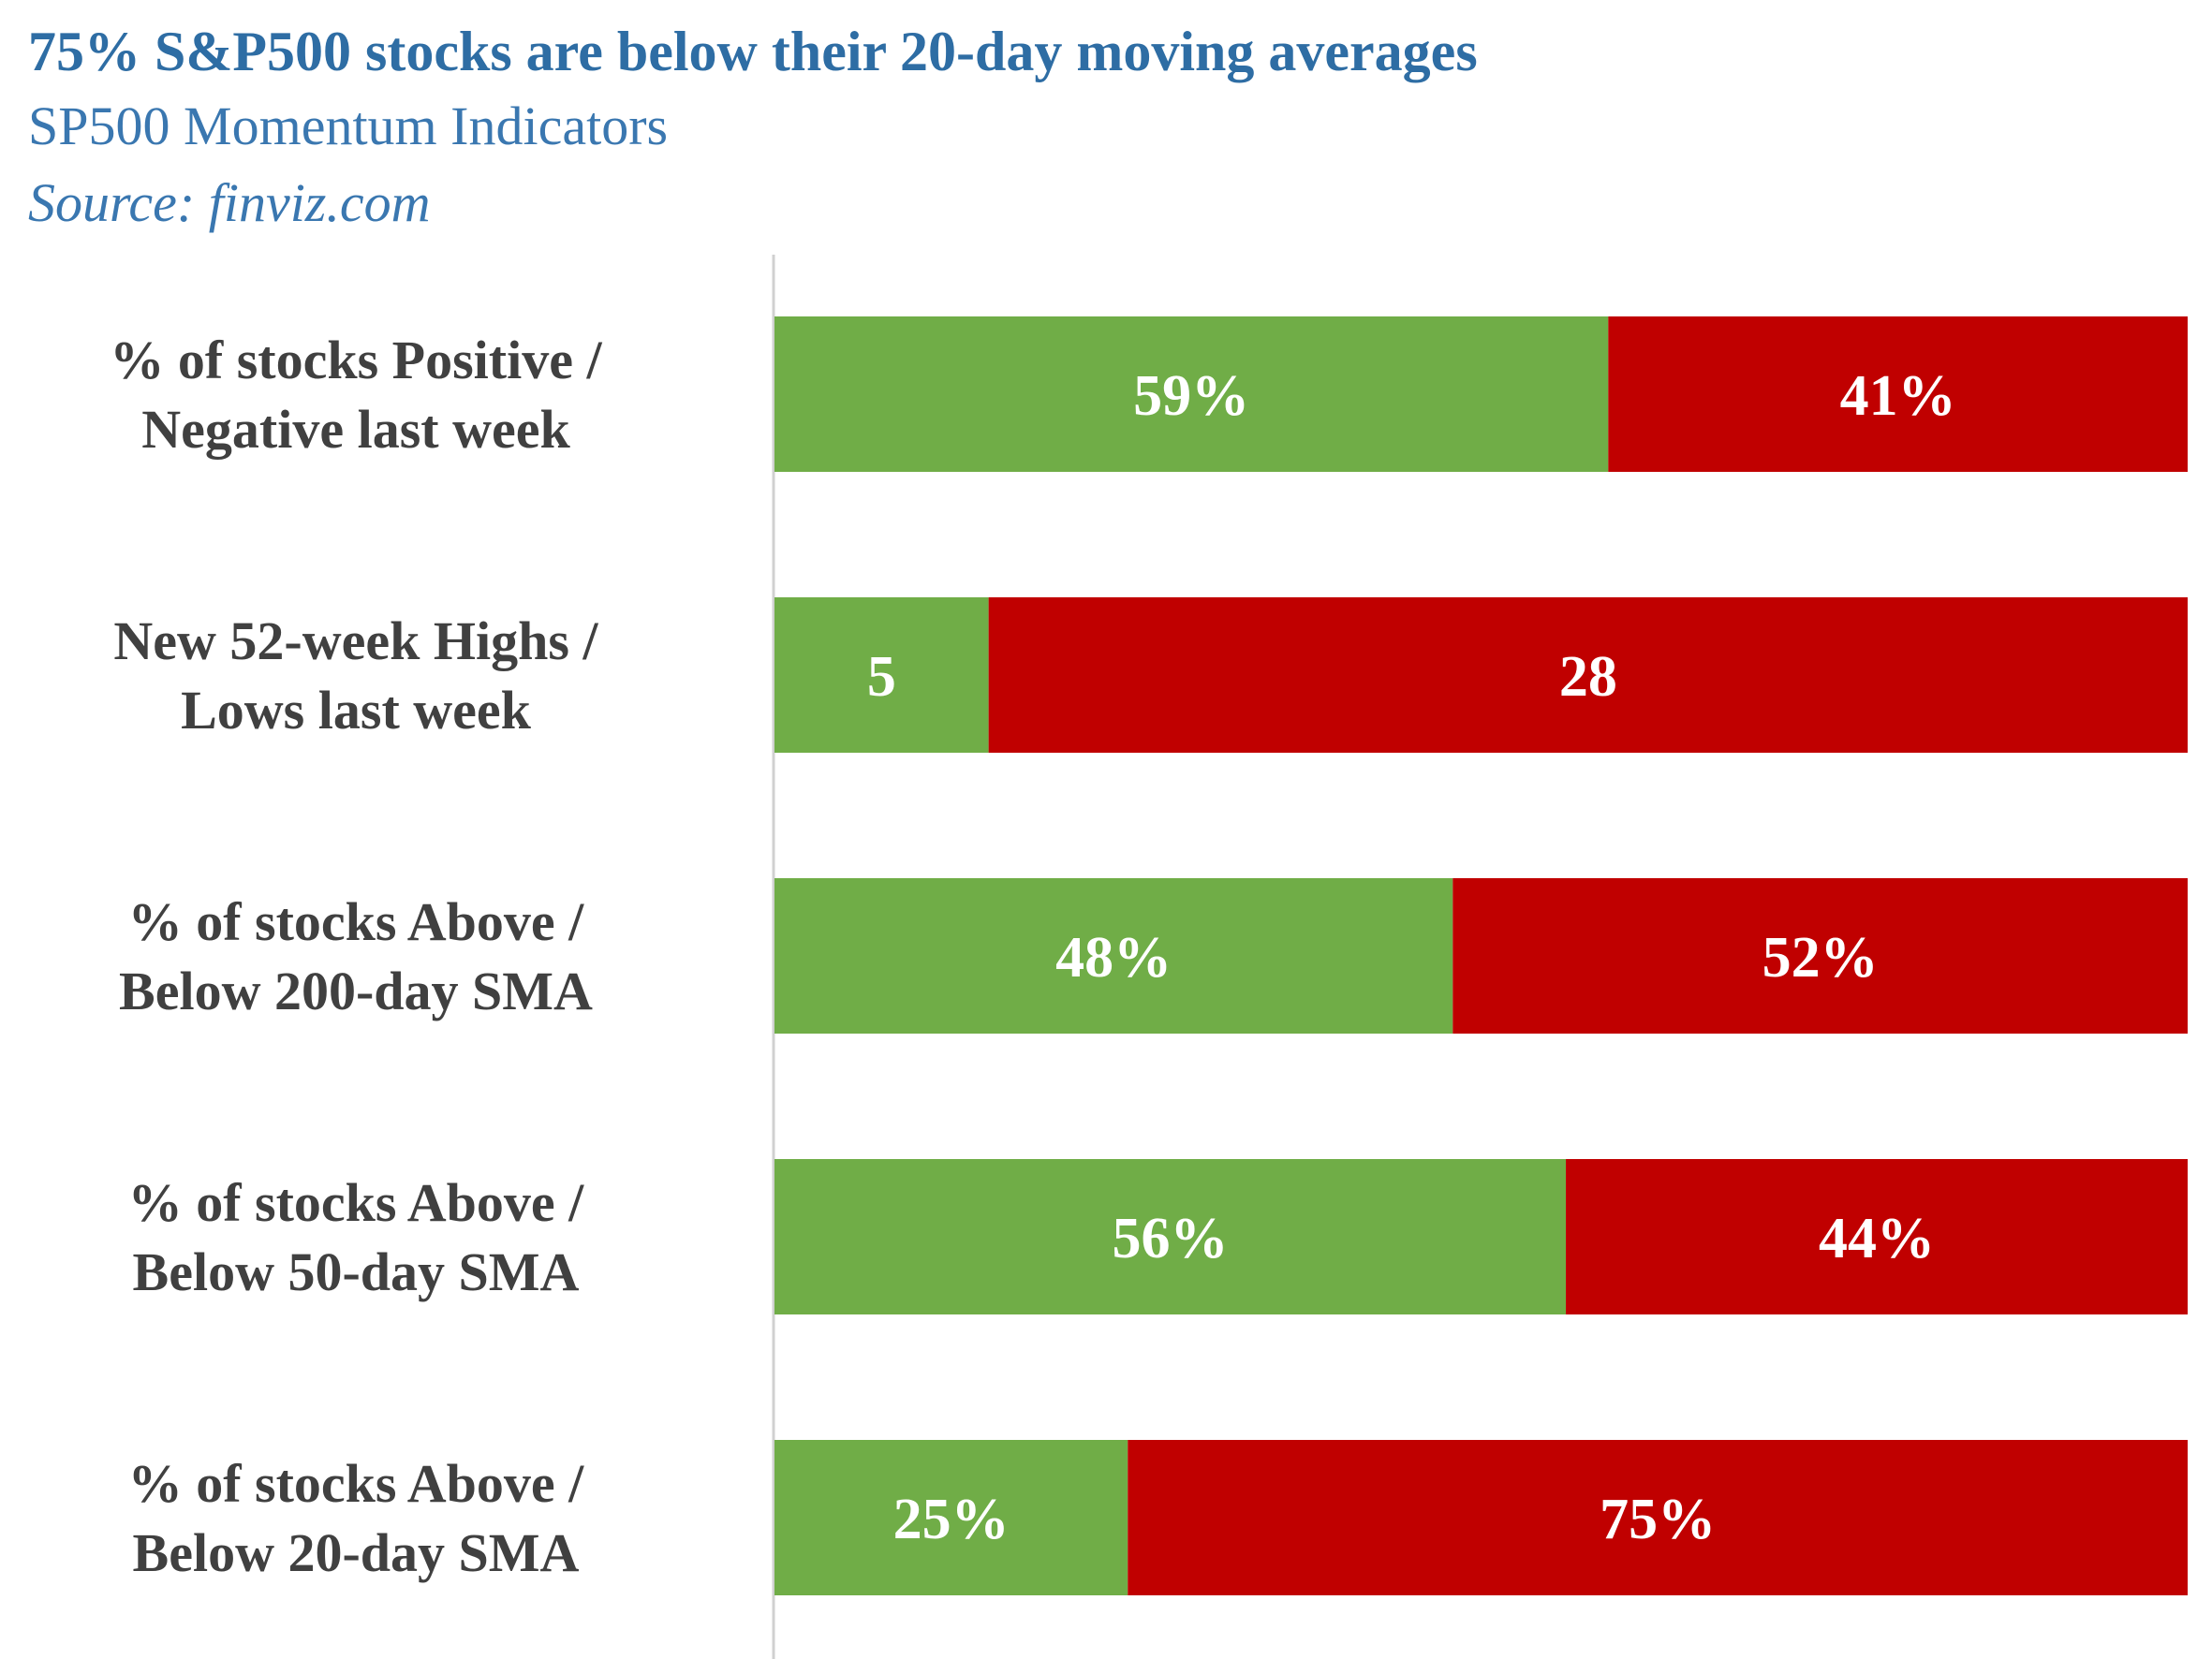 The height and width of the screenshot is (1659, 2212). Describe the element at coordinates (230, 202) in the screenshot. I see `chart-source: Source: finviz.com` at that location.